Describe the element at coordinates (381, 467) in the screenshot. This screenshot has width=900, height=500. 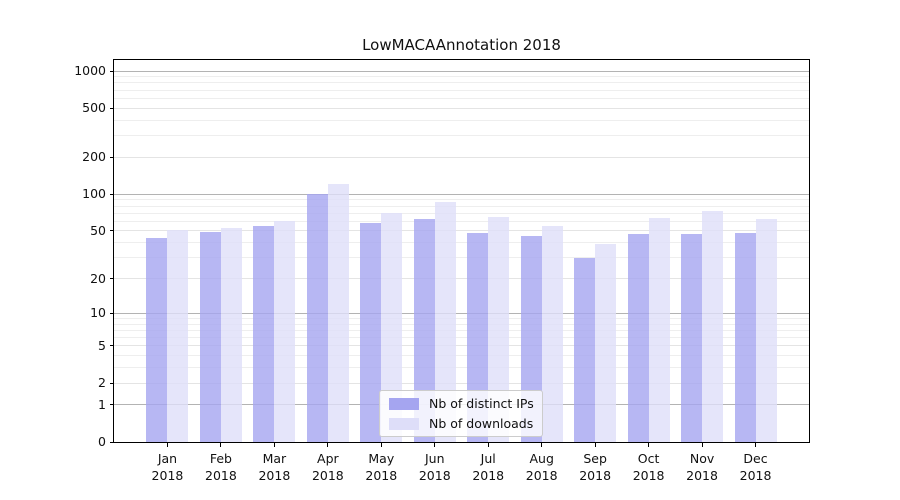
I see `x-tick-label: May 2018` at that location.